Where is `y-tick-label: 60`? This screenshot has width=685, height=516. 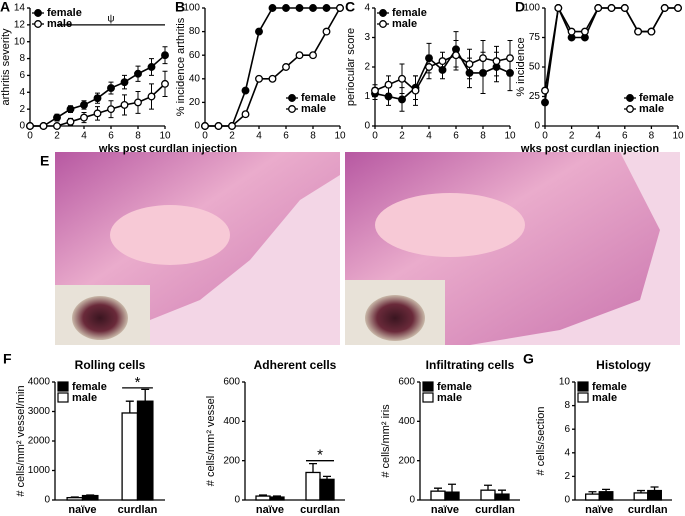 y-tick-label: 60 is located at coordinates (195, 55).